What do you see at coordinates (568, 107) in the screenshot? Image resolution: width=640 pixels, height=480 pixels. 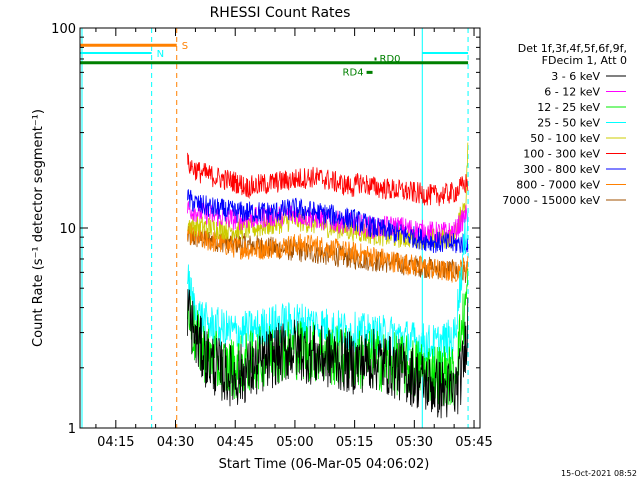 I see `legend-entry-label: 12 - 25 keV` at bounding box center [568, 107].